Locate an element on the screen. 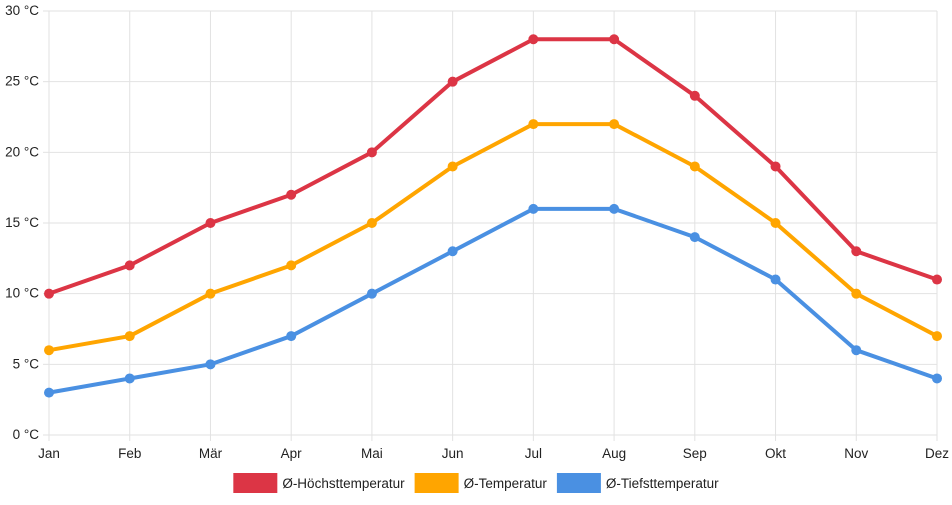 The height and width of the screenshot is (505, 952). x-tick-label: Dez is located at coordinates (937, 453).